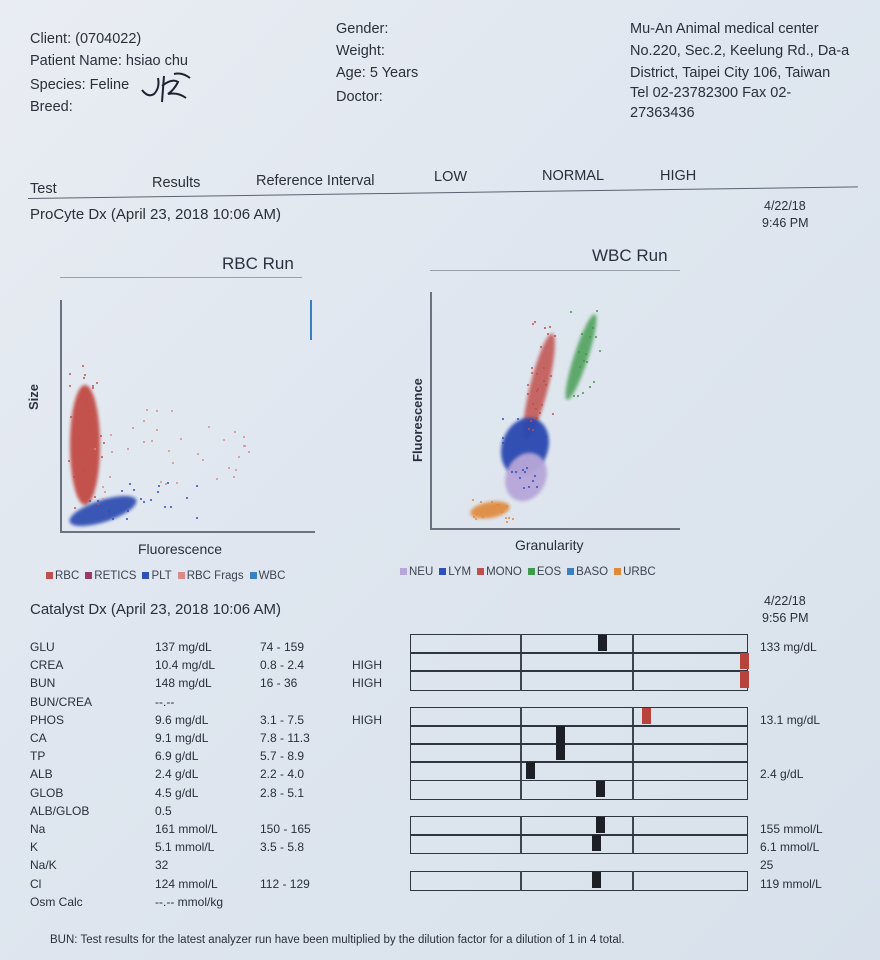  What do you see at coordinates (282, 665) in the screenshot?
I see `row-reference: 0.8 - 2.4` at bounding box center [282, 665].